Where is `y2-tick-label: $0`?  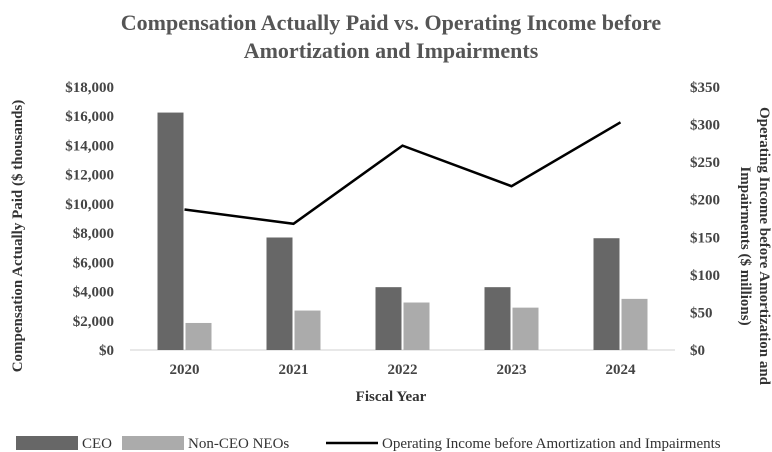 y2-tick-label: $0 is located at coordinates (697, 351).